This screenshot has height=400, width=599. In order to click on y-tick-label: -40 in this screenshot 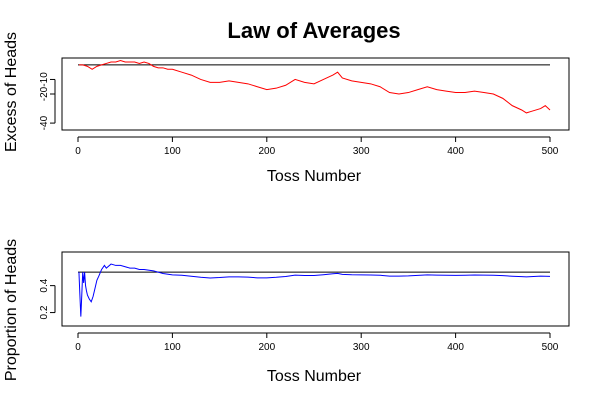, I will do `click(44, 122)`.